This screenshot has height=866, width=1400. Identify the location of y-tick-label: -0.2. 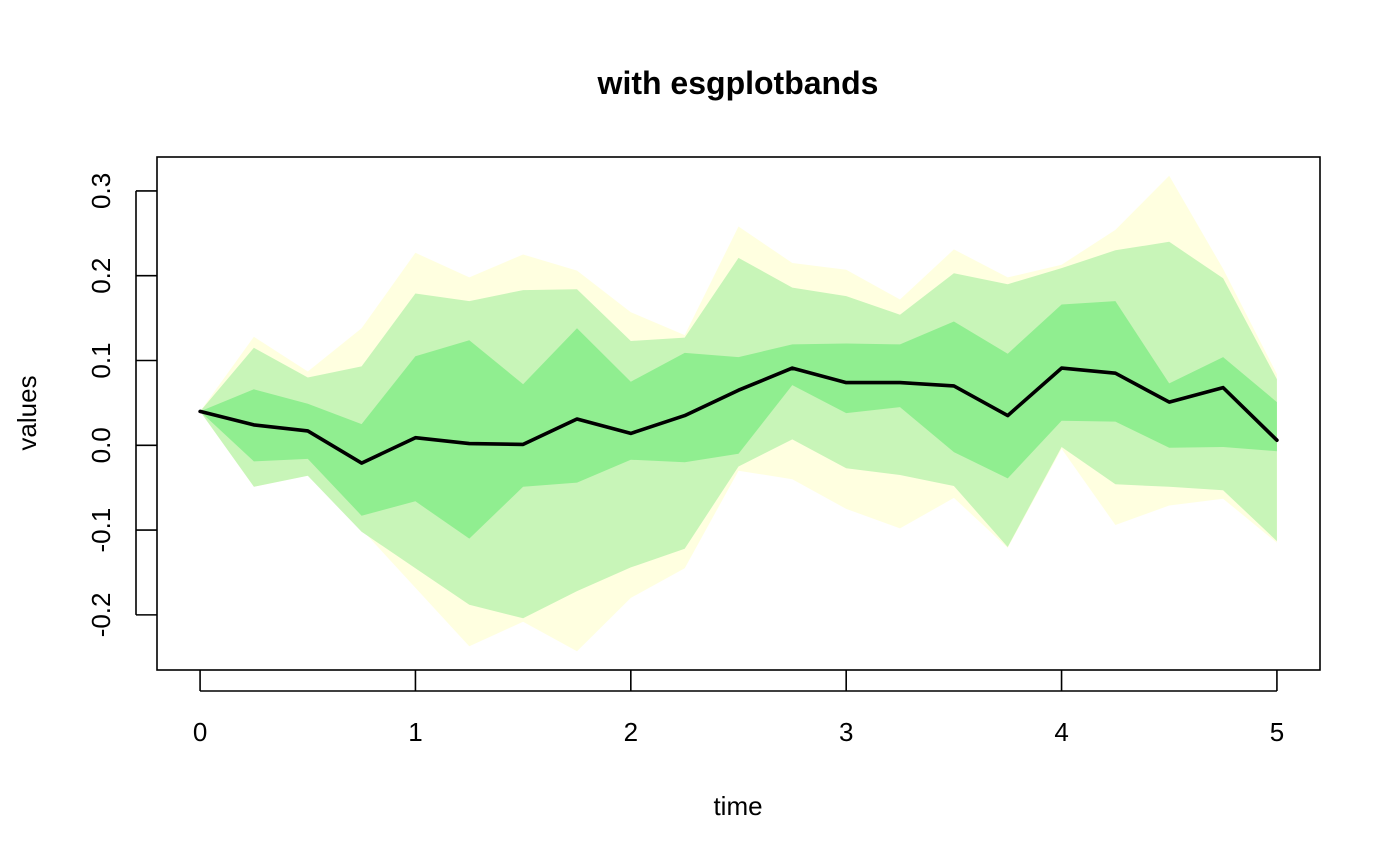
(101, 614).